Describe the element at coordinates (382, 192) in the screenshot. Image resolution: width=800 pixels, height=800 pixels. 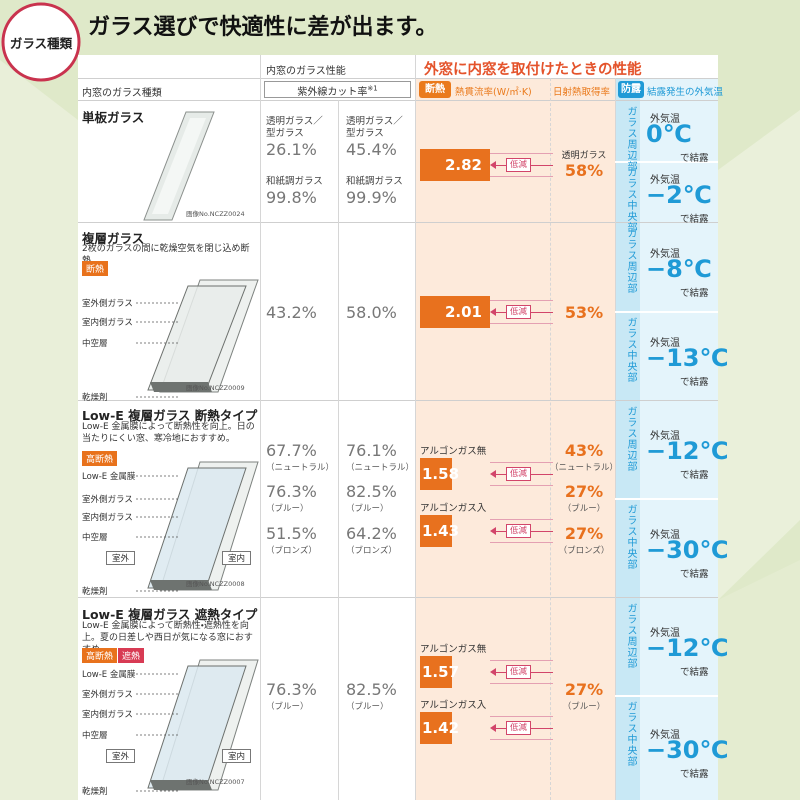
I see `uv-cell-inner: 和紙調ガラス 99.9%` at that location.